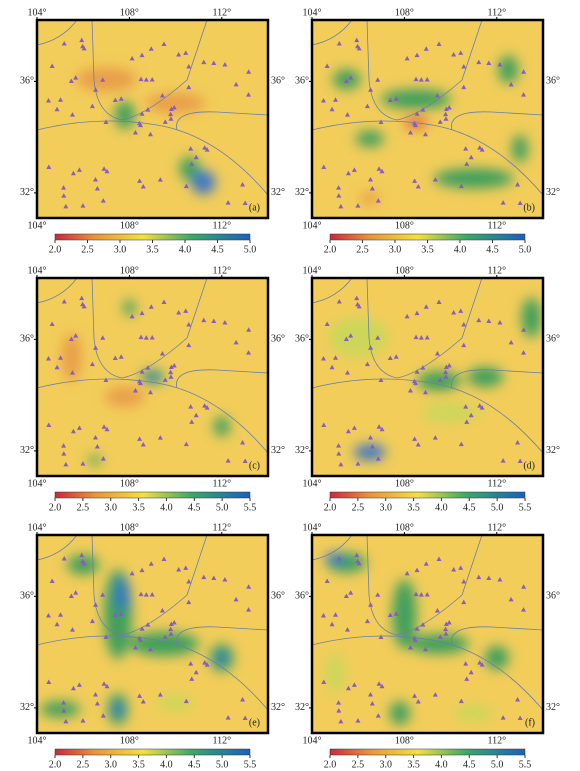 This screenshot has width=580, height=771. What do you see at coordinates (194, 507) in the screenshot?
I see `colorbar-label: 4.5` at bounding box center [194, 507].